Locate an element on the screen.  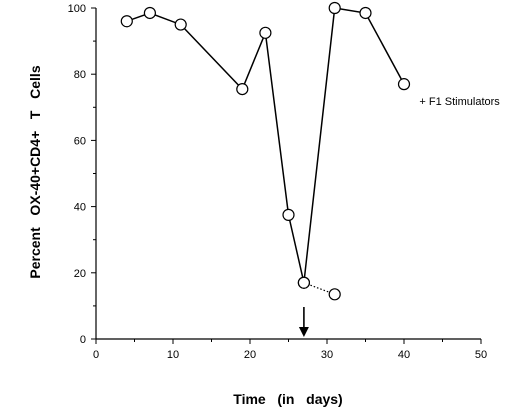
annotation-label: + F1 Stimulators is located at coordinates (459, 102).